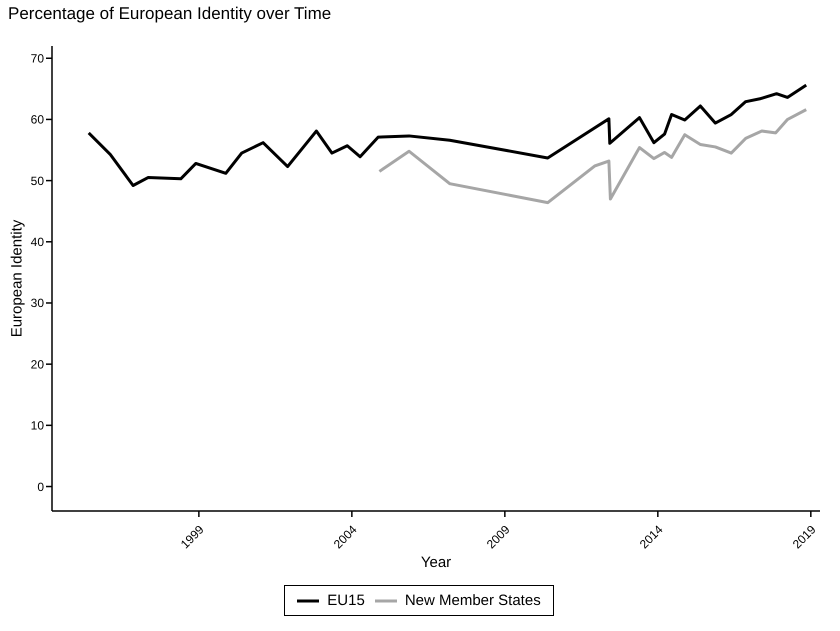  What do you see at coordinates (37, 364) in the screenshot?
I see `y-tick-label: 20` at bounding box center [37, 364].